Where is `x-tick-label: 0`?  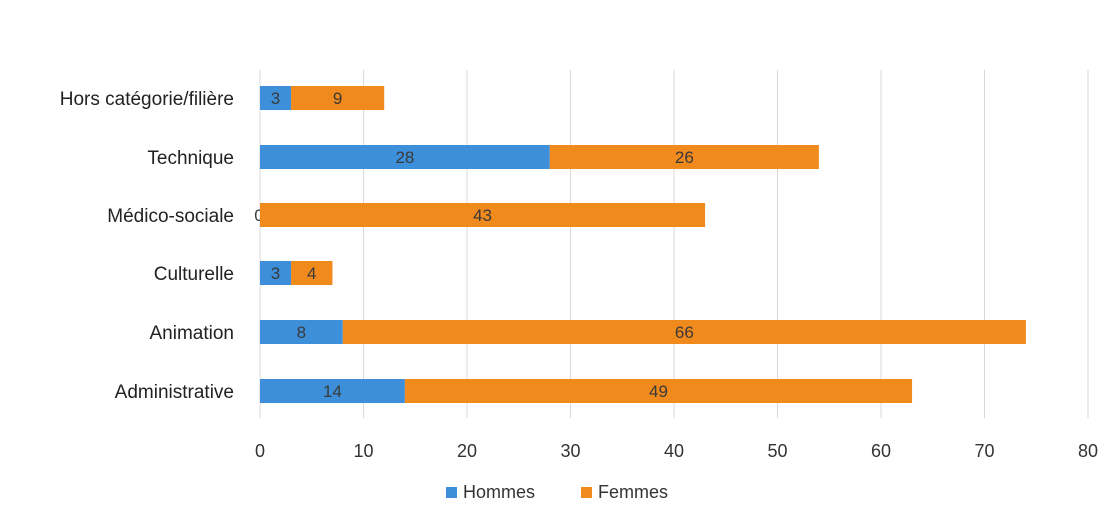 x-tick-label: 0 is located at coordinates (260, 451).